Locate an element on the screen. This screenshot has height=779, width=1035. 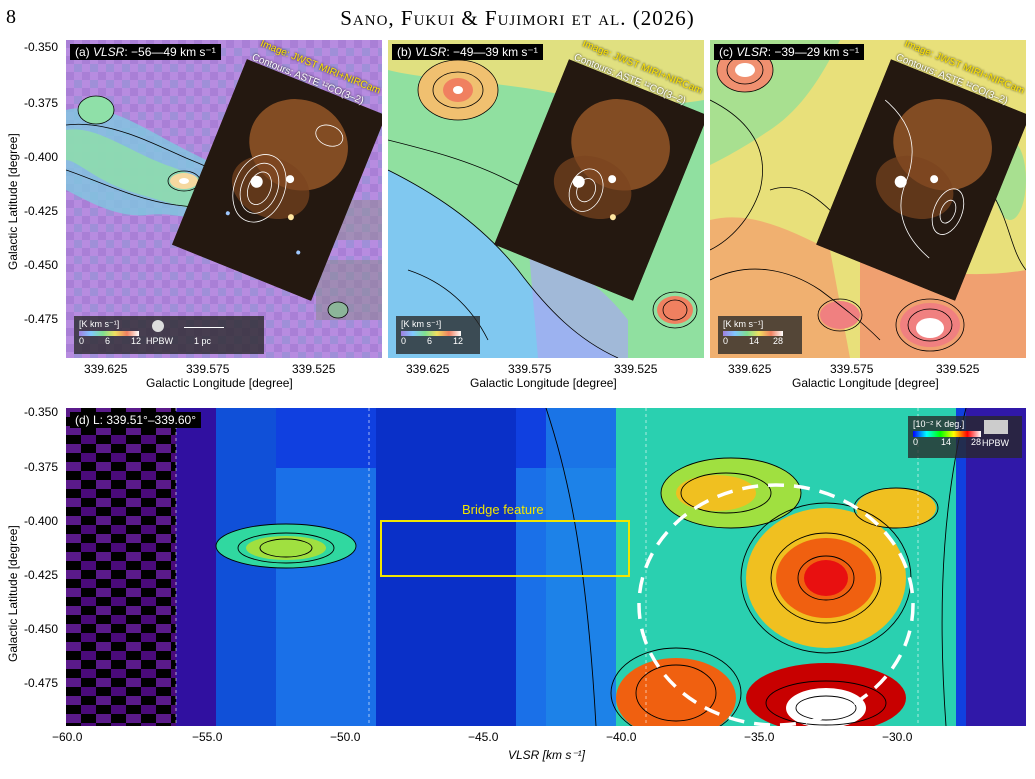
scalebar-a-label: 1 pc is located at coordinates (203, 341).